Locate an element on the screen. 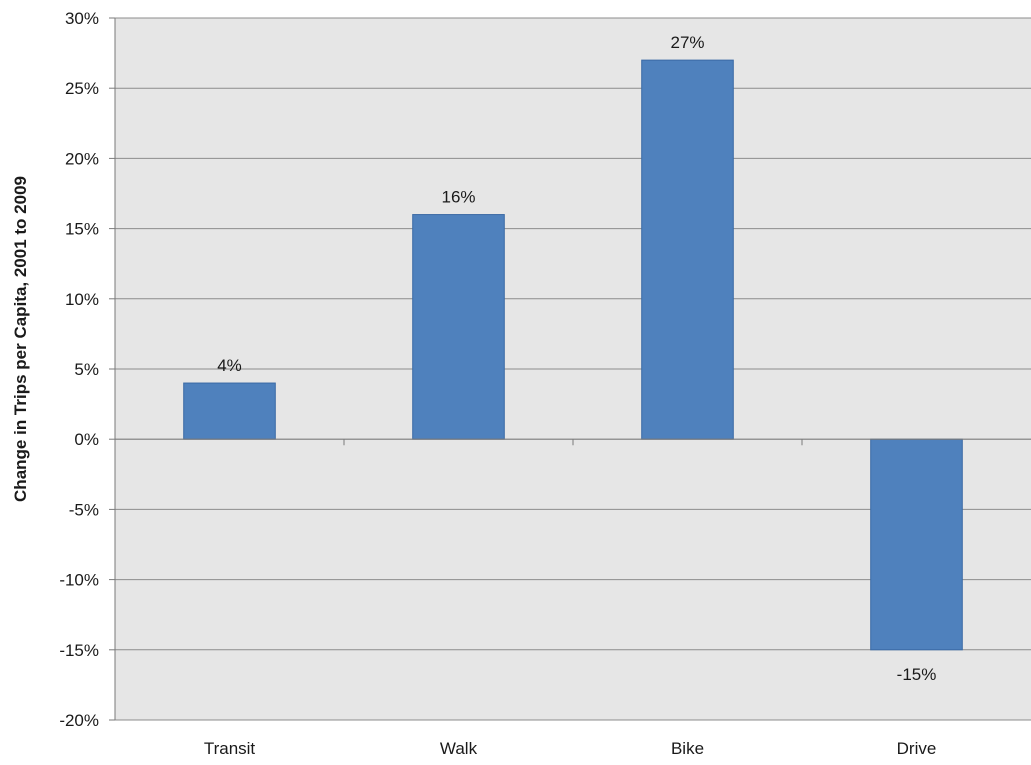  y-tick-label: 15% is located at coordinates (82, 229).